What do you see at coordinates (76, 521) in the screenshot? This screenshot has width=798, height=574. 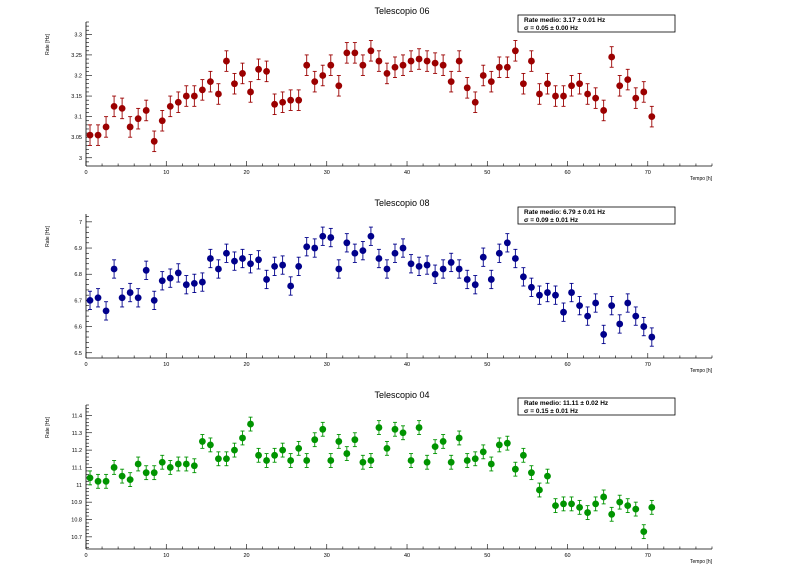 I see `y-tick-label: 10.8` at bounding box center [76, 521].